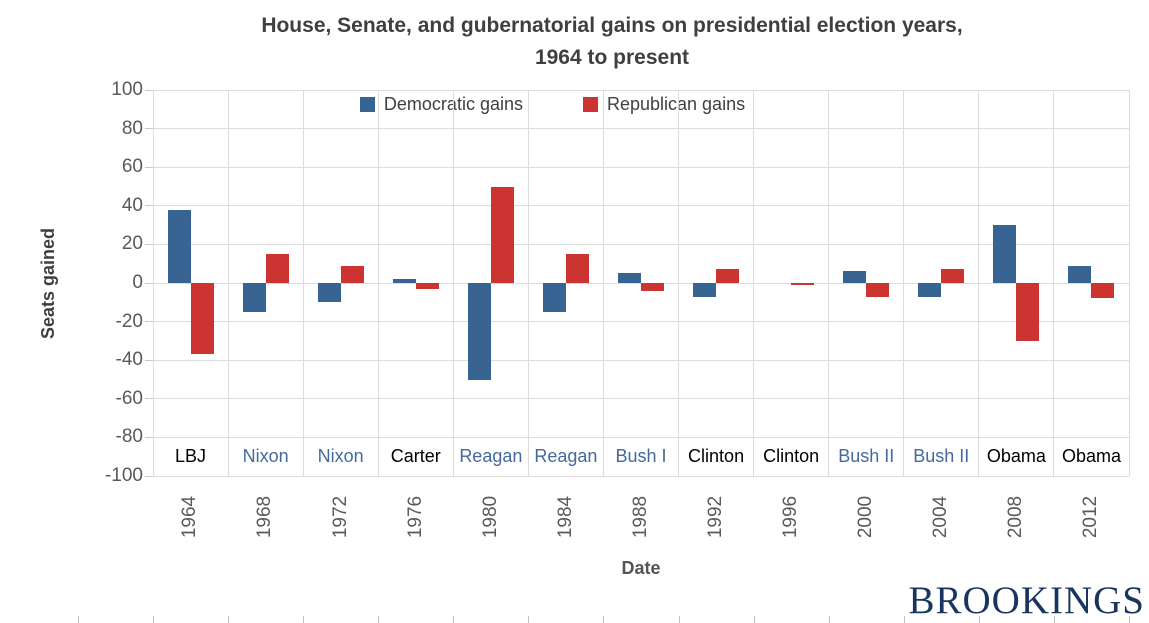 The width and height of the screenshot is (1149, 623). I want to click on x-axis-title: Date, so click(641, 568).